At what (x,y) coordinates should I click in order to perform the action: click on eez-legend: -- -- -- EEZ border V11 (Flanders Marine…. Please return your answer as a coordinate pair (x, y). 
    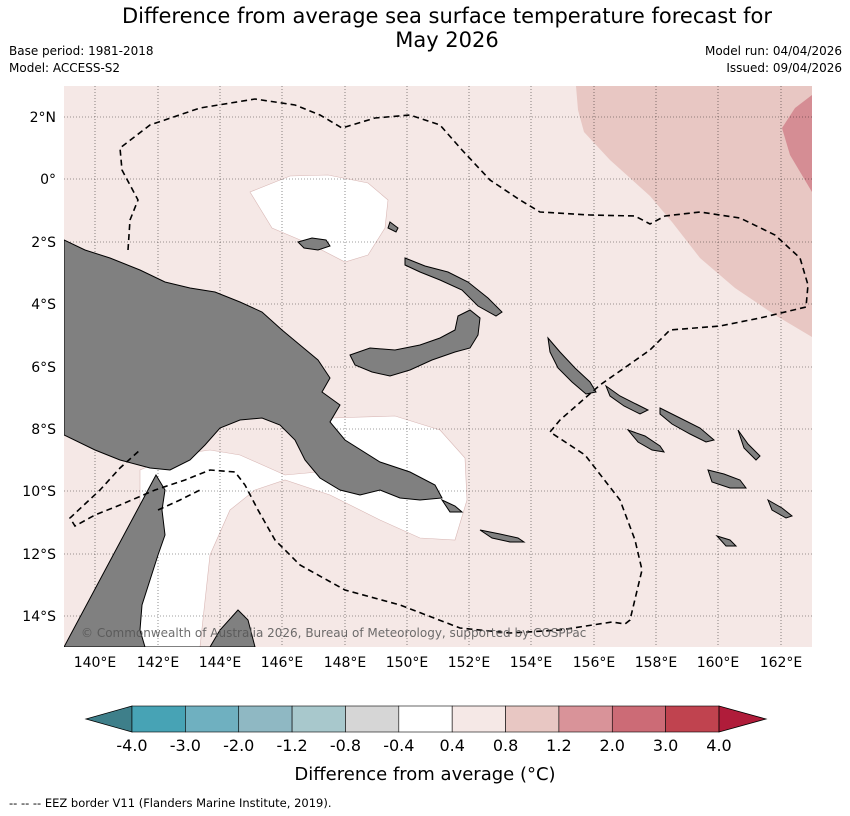
    Looking at the image, I should click on (170, 803).